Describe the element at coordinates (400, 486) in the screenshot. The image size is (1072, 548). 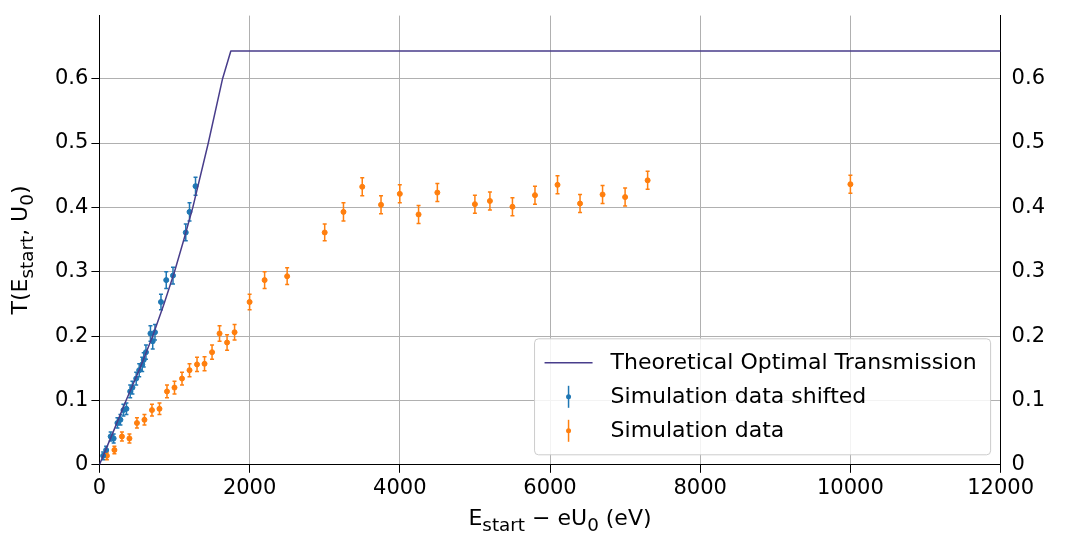
I see `x-tick-label: 4000` at that location.